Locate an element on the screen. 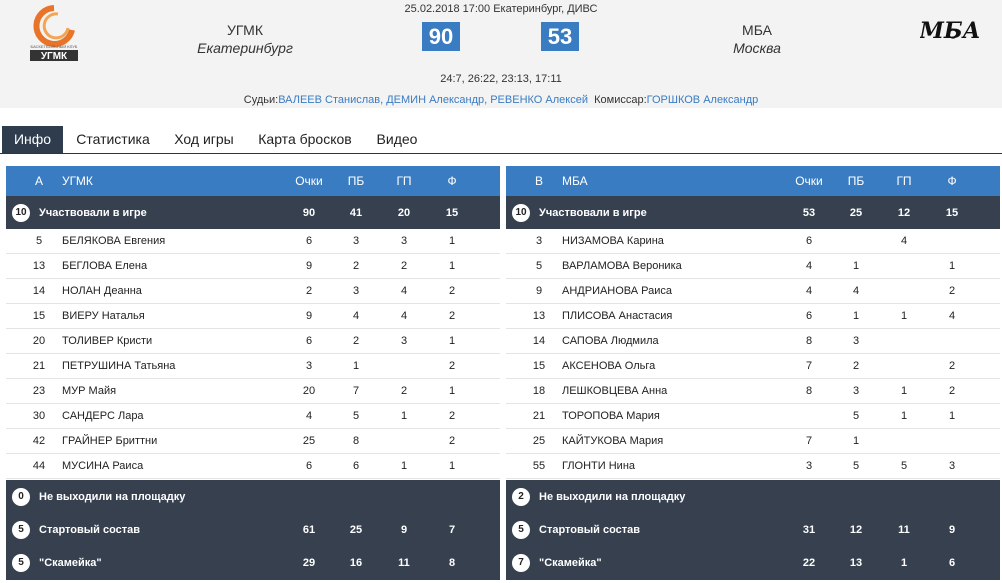 The width and height of the screenshot is (1002, 583). player-row: 3 НИЗАМОВА Карина 6 4 is located at coordinates (753, 241).